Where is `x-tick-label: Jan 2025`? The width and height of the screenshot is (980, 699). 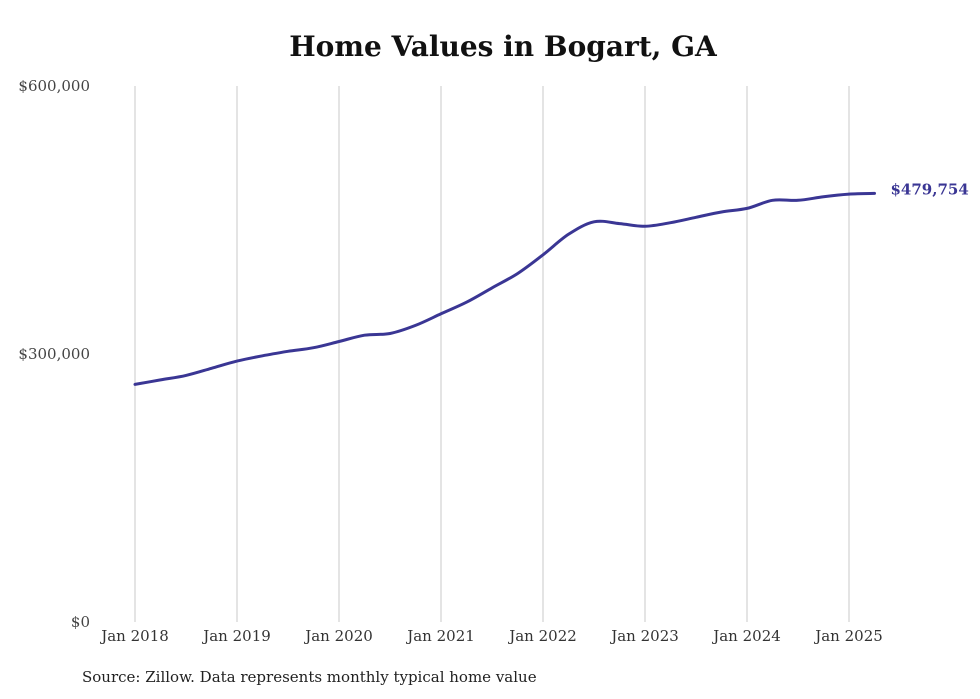 x-tick-label: Jan 2025 is located at coordinates (848, 636).